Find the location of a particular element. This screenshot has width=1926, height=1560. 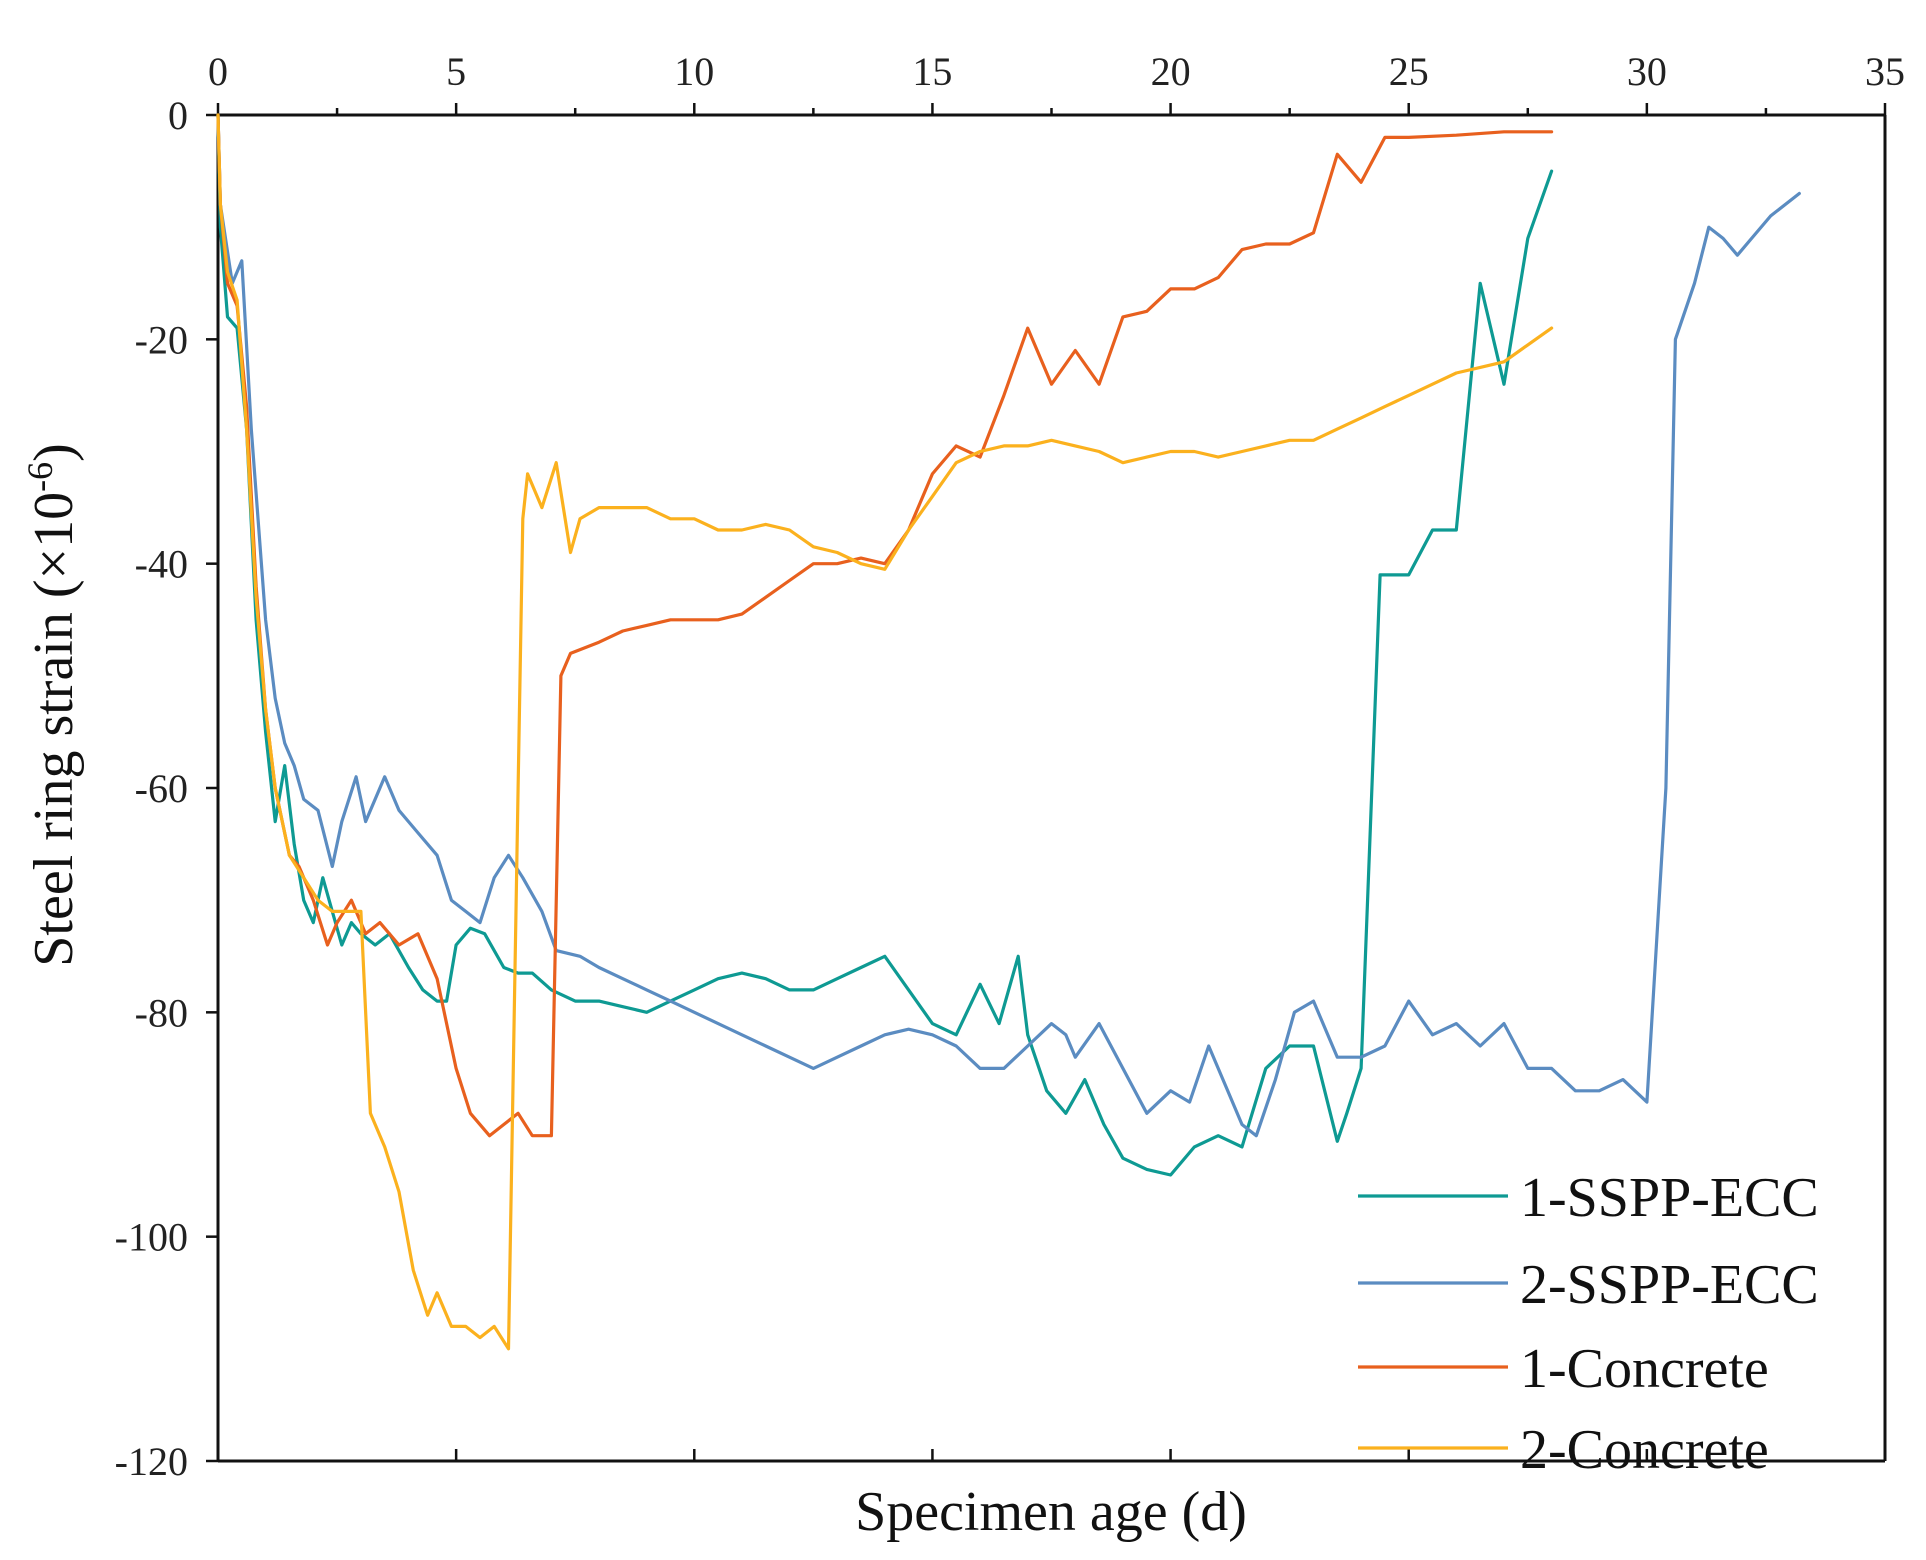

y-axis-title-group: Steel ring strain (×10-6) is located at coordinates (52, 704).